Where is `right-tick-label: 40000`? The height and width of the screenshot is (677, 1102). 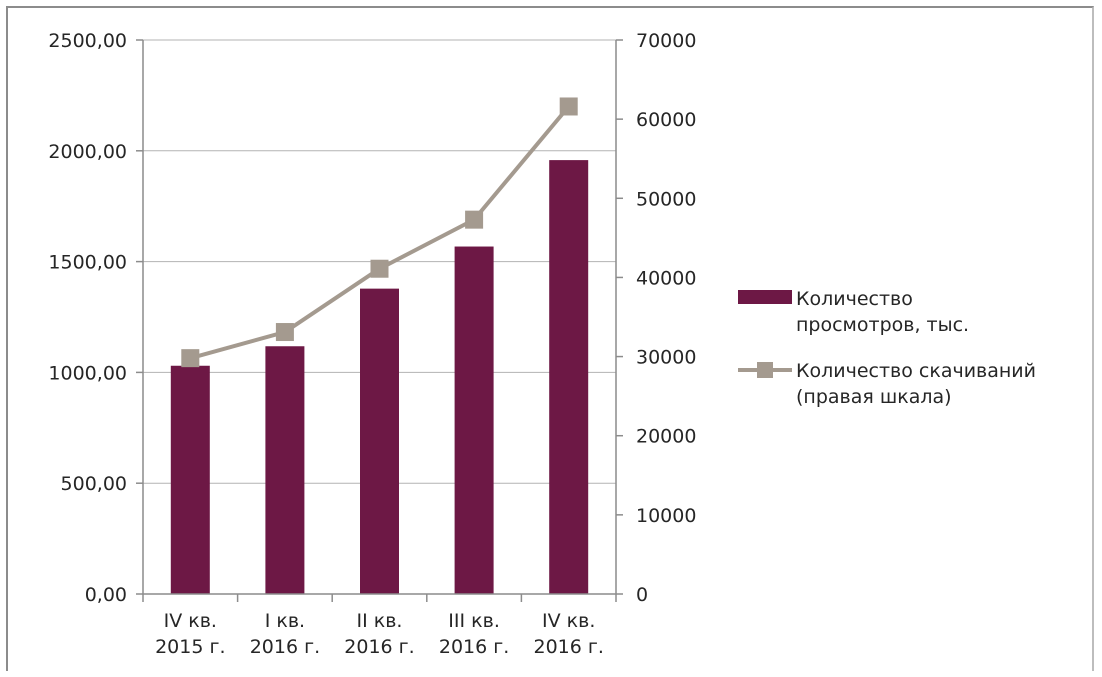 right-tick-label: 40000 is located at coordinates (666, 278).